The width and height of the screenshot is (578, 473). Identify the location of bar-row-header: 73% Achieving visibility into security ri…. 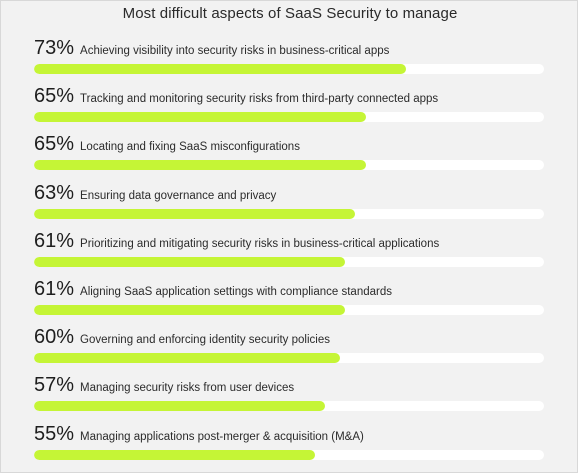
(211, 49).